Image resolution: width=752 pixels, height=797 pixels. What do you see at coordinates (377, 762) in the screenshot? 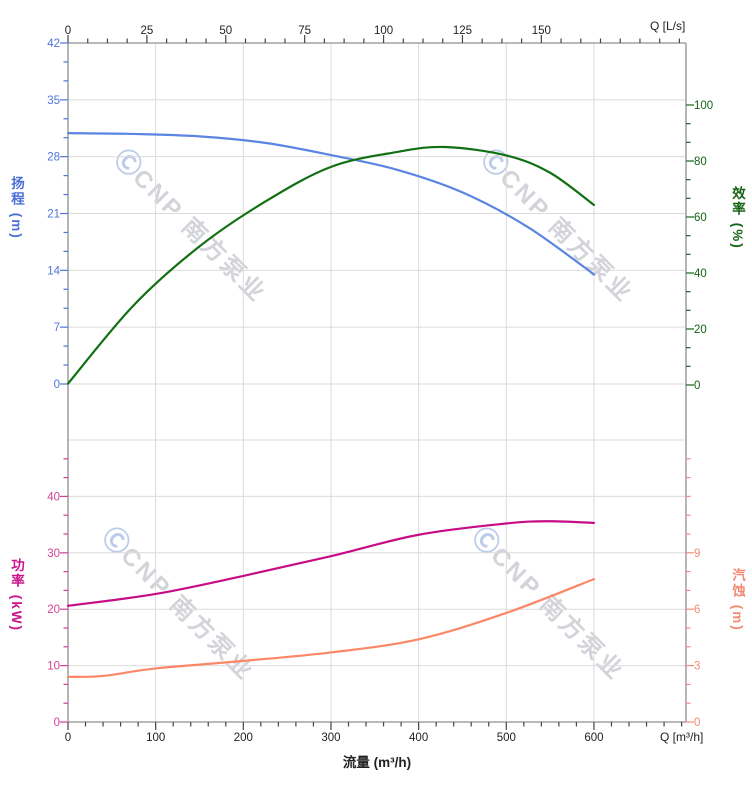
I see `flow-axis-title: 流量 (m³/h)` at bounding box center [377, 762].